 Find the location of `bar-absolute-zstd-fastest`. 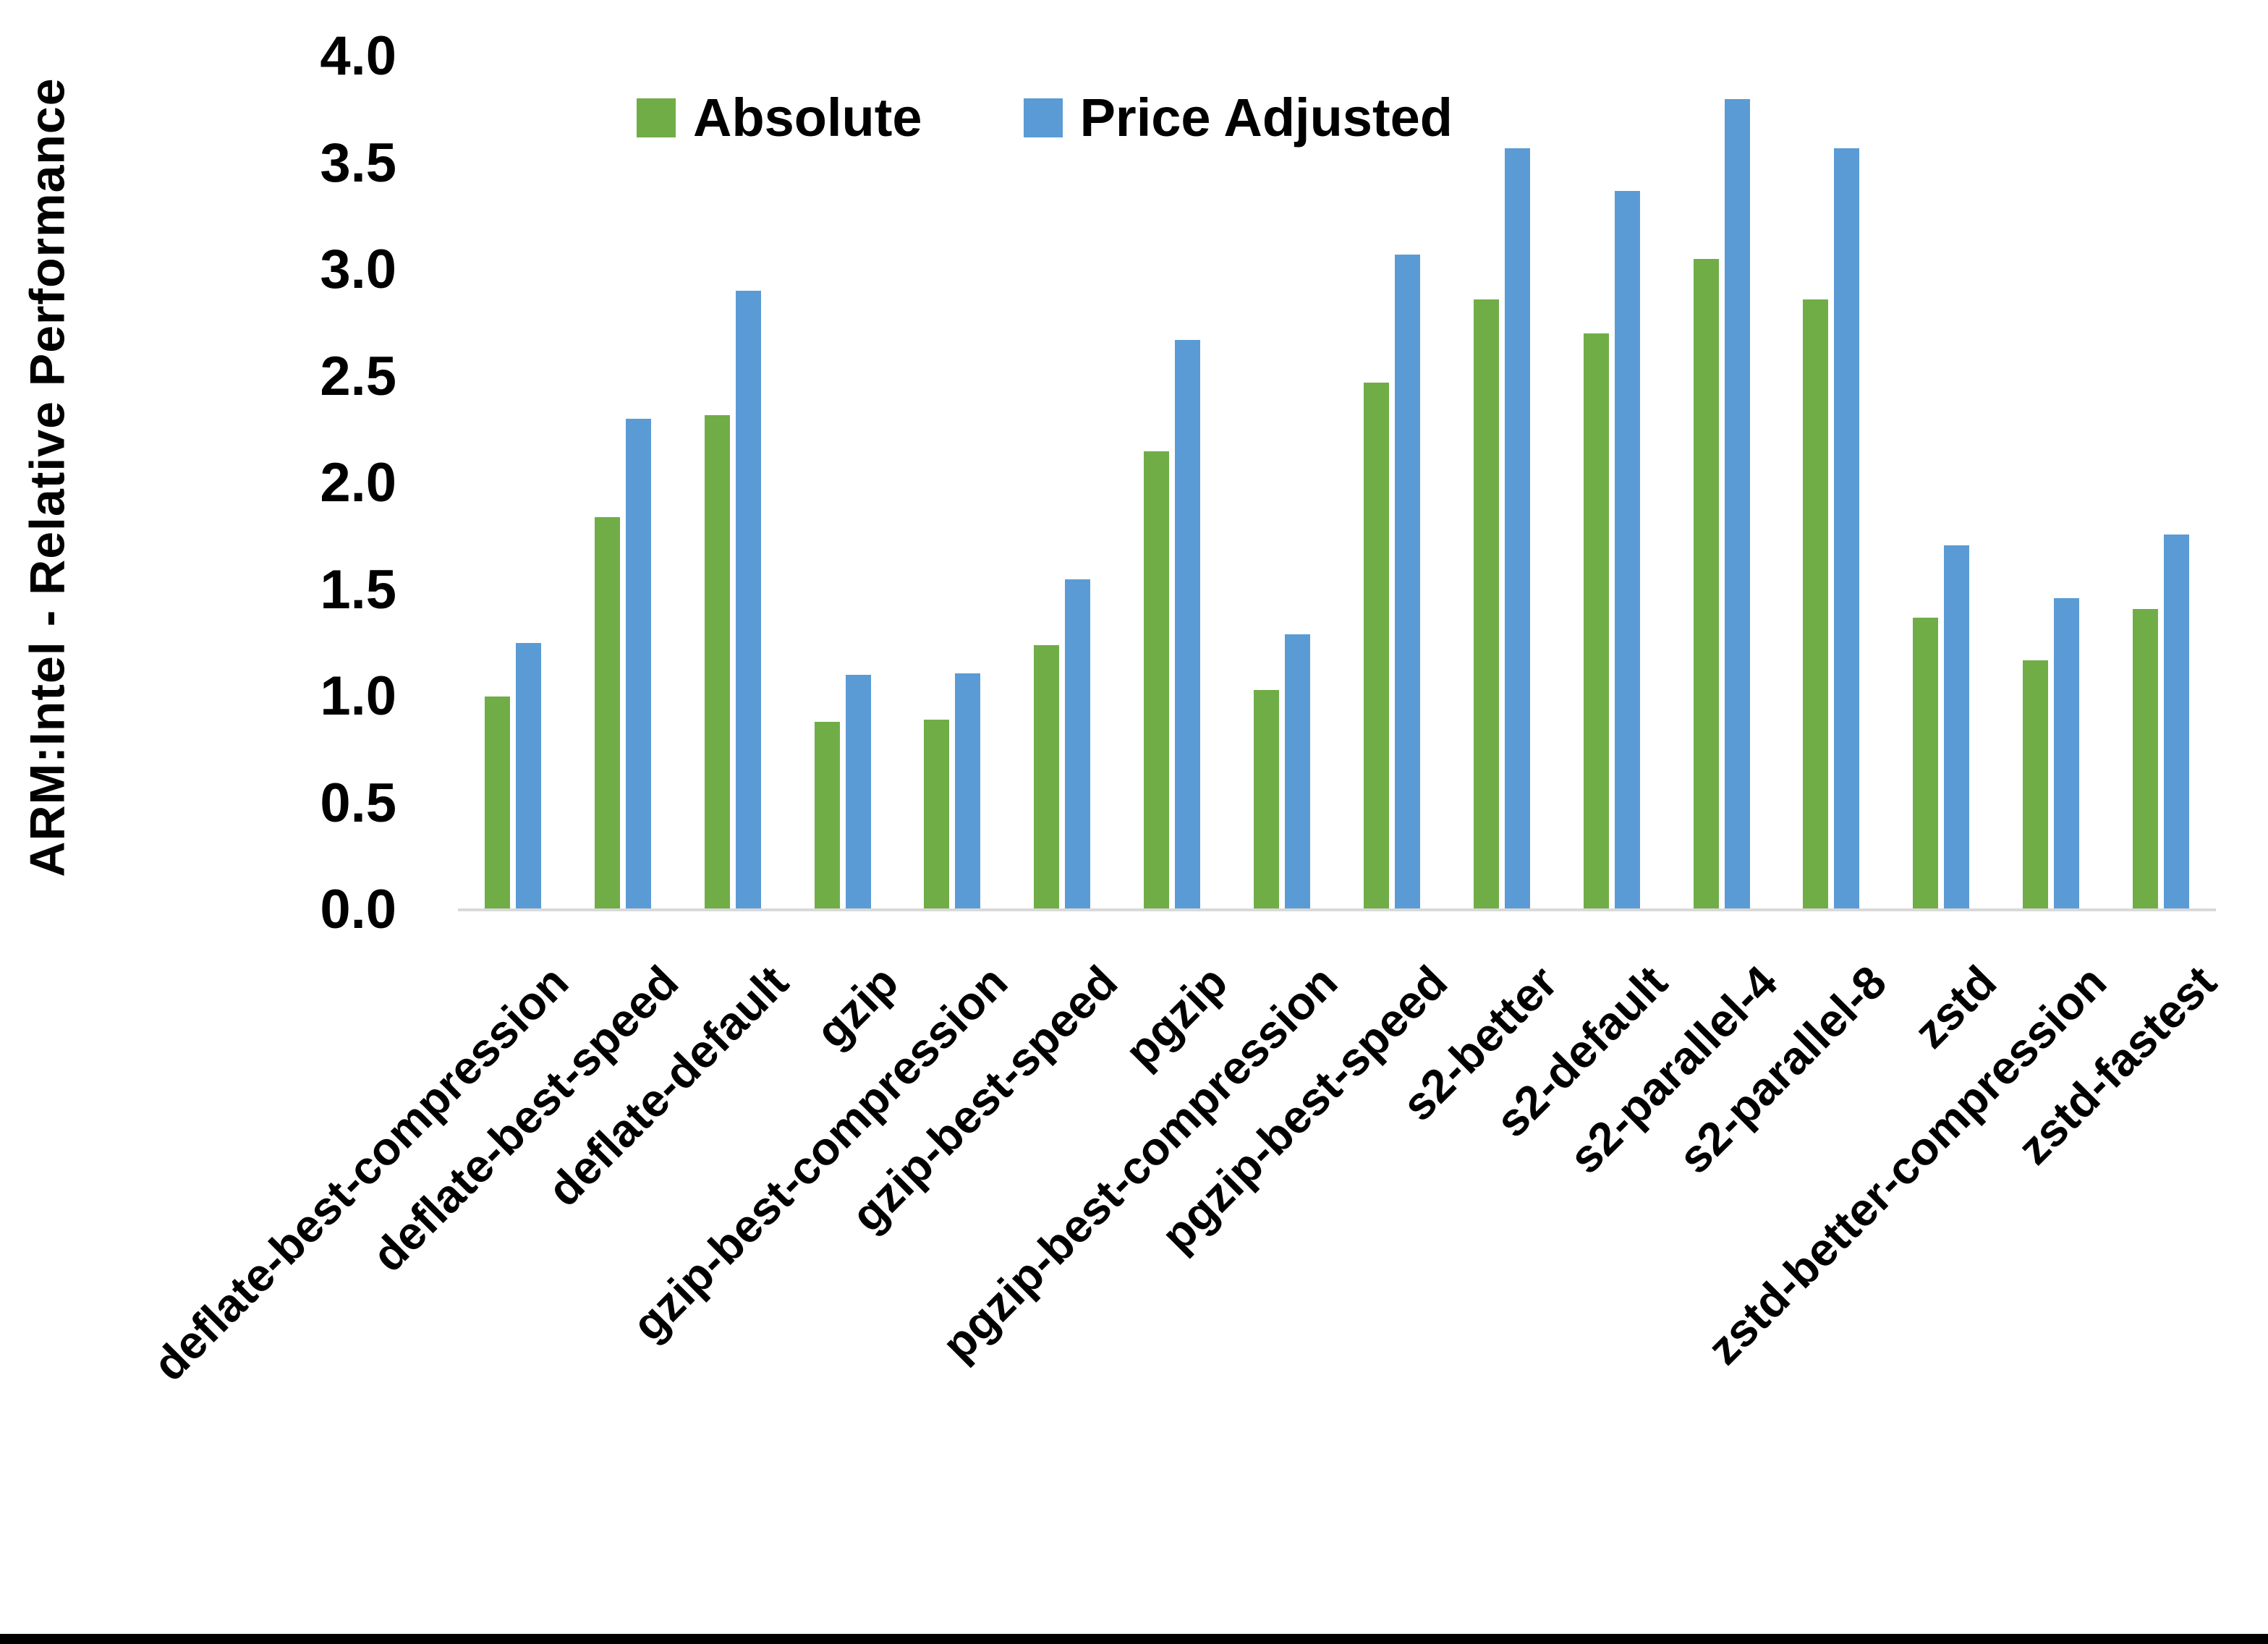

bar-absolute-zstd-fastest is located at coordinates (2146, 759).